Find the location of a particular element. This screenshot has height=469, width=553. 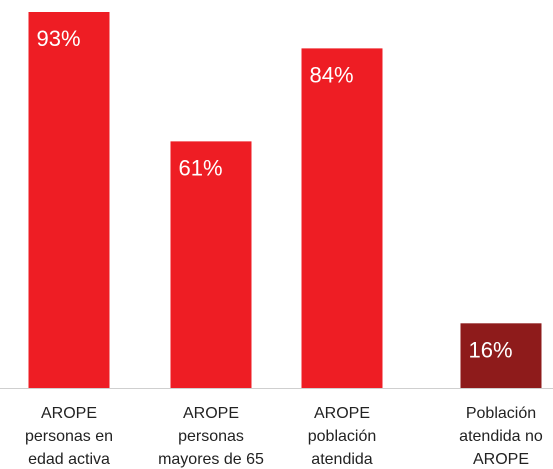

x-tick-label: Población atendida no AROPE is located at coordinates (501, 436).